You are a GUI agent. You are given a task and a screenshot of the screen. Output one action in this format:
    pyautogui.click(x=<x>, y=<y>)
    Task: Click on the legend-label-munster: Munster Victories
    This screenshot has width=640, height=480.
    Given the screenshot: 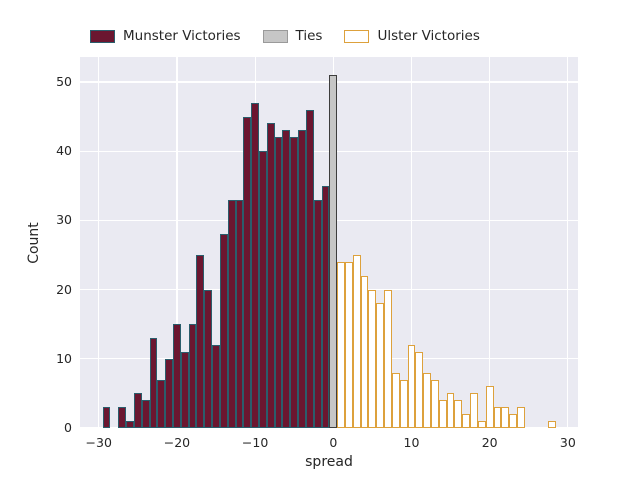 What is the action you would take?
    pyautogui.click(x=182, y=36)
    